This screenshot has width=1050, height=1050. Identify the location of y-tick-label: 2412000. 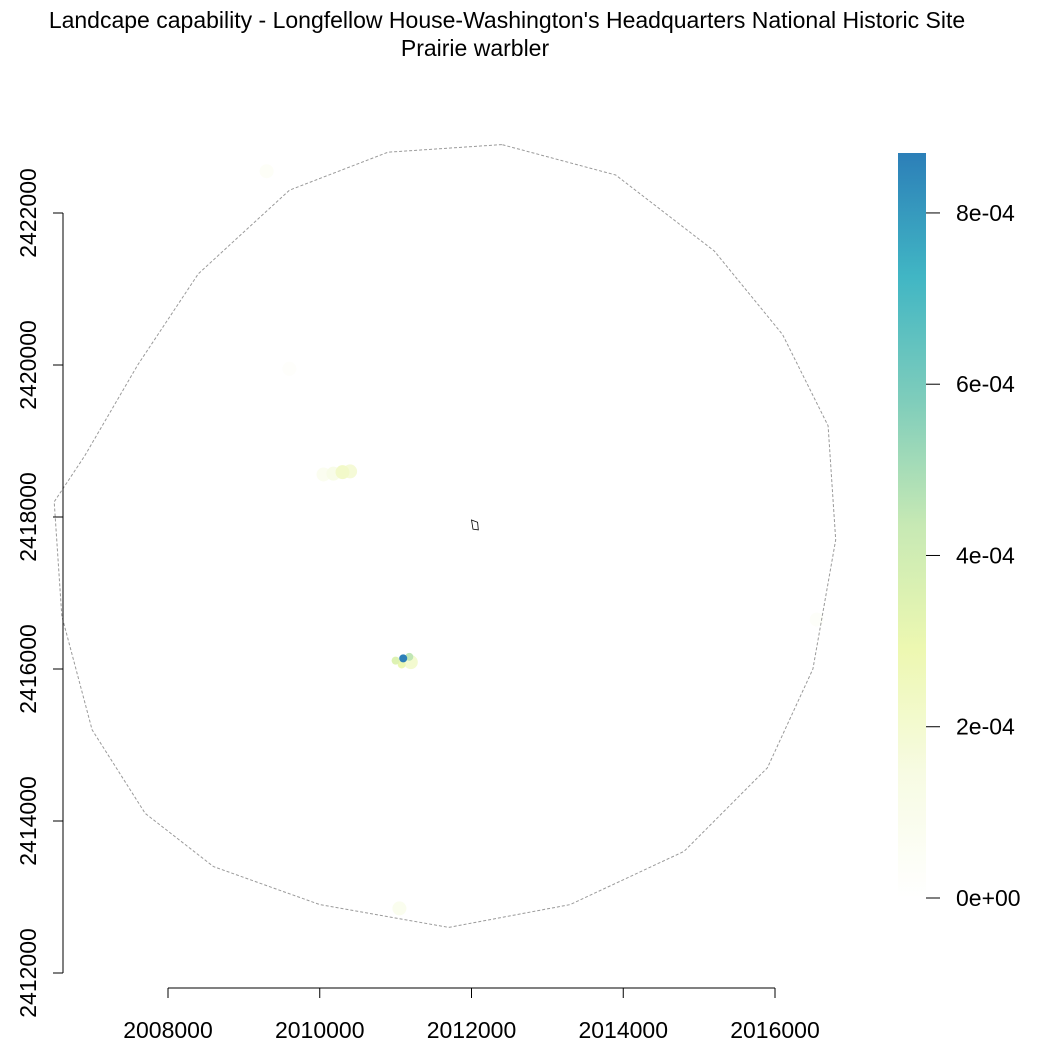
(28, 973).